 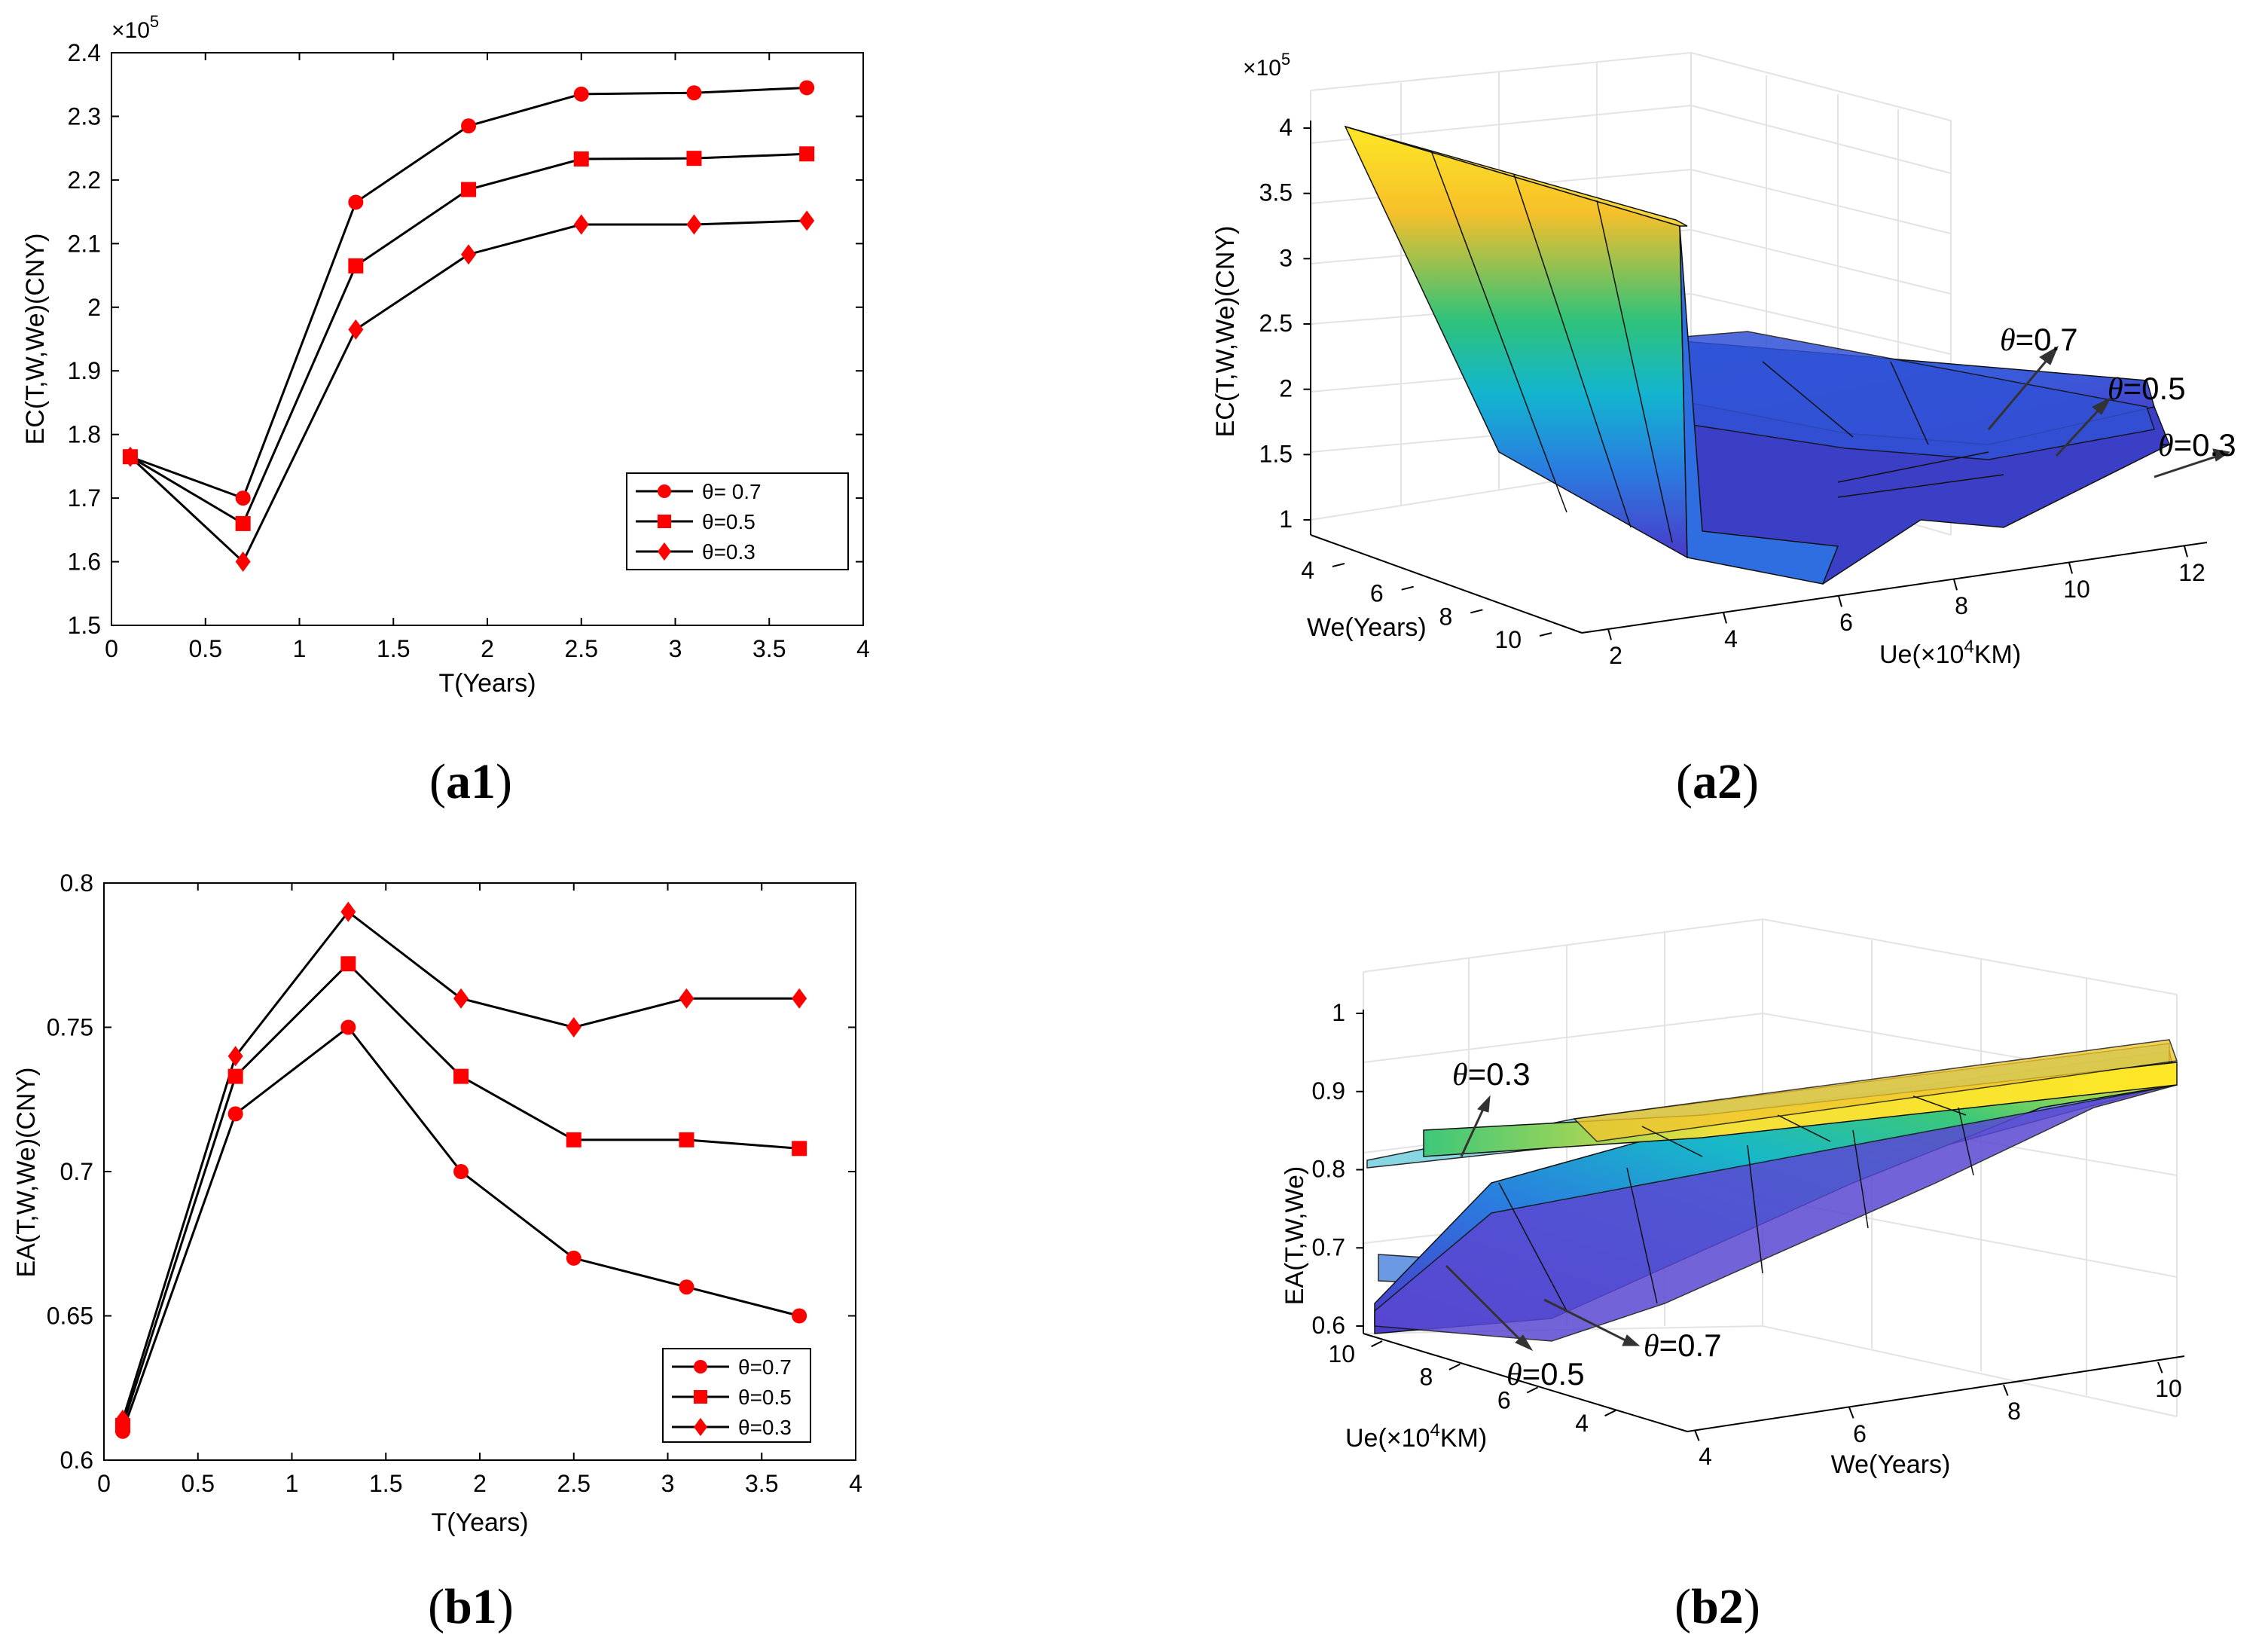 What do you see at coordinates (84, 562) in the screenshot?
I see `a1-ytick-label: 1.6` at bounding box center [84, 562].